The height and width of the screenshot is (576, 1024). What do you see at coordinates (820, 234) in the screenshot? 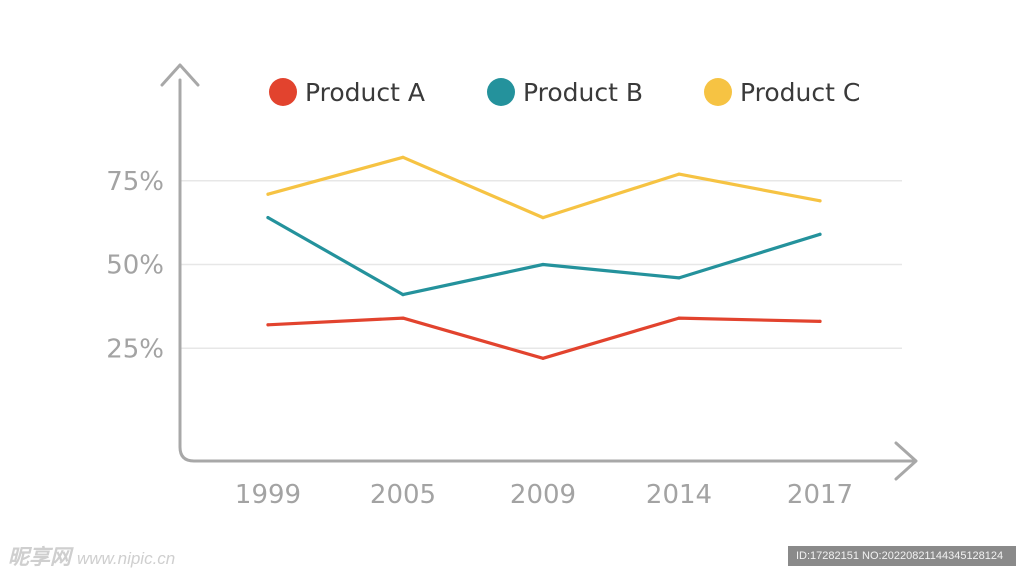
I see `data-point-product-b-2017` at bounding box center [820, 234].